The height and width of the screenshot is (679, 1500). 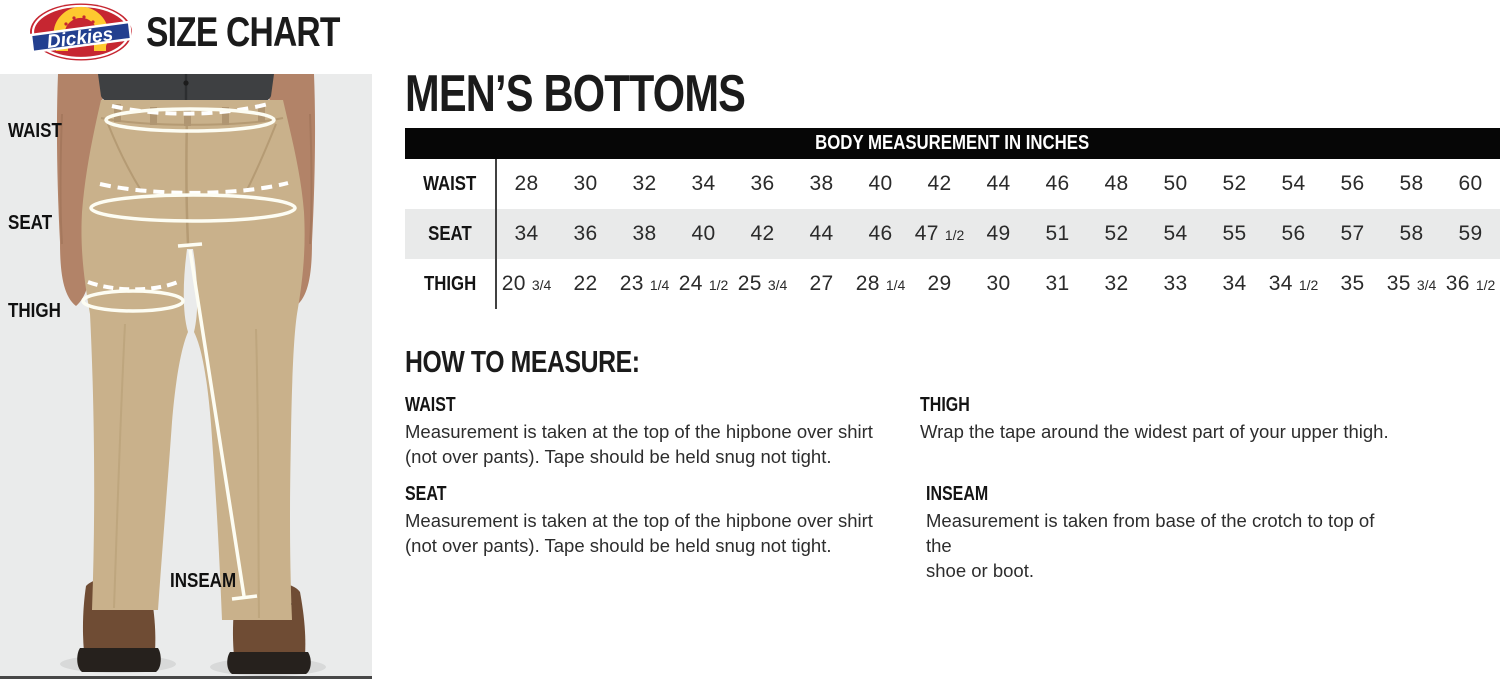 I want to click on inseam-line, so click(x=217, y=423).